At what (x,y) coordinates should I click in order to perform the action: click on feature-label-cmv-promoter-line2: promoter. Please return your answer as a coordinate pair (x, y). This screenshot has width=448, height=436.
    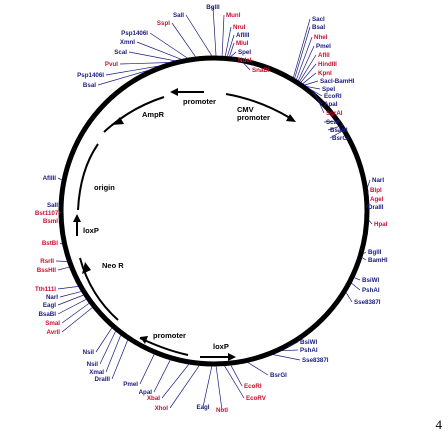
    Looking at the image, I should click on (253, 117).